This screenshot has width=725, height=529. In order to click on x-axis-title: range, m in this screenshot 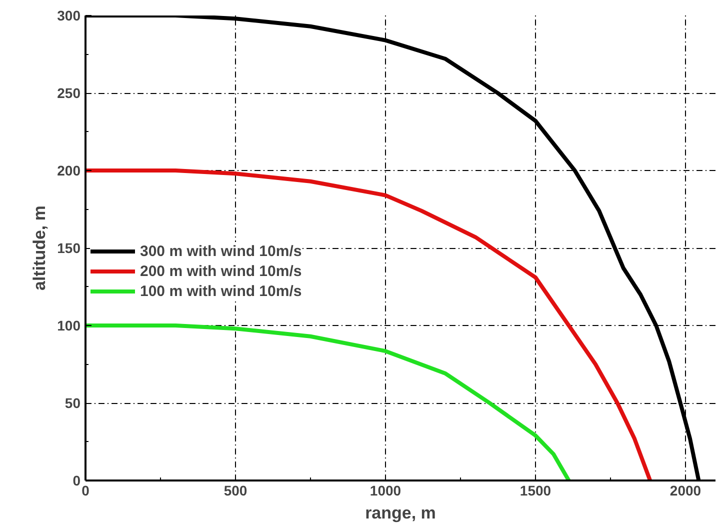, I will do `click(400, 513)`.